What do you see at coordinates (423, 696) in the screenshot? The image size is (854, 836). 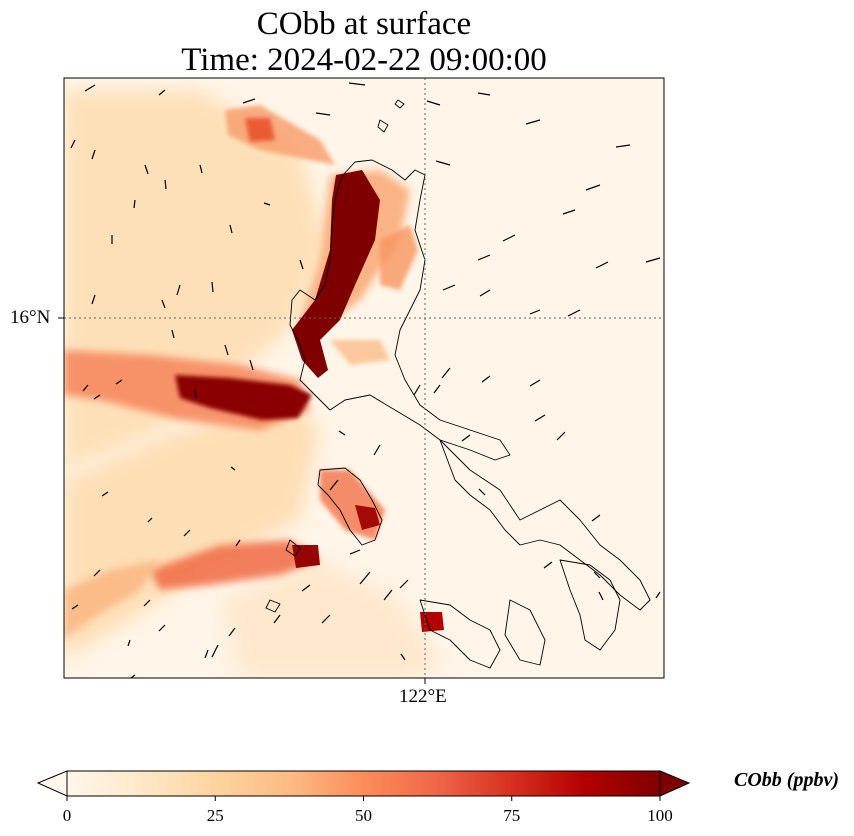 I see `longitude-tick-label: 122°E` at bounding box center [423, 696].